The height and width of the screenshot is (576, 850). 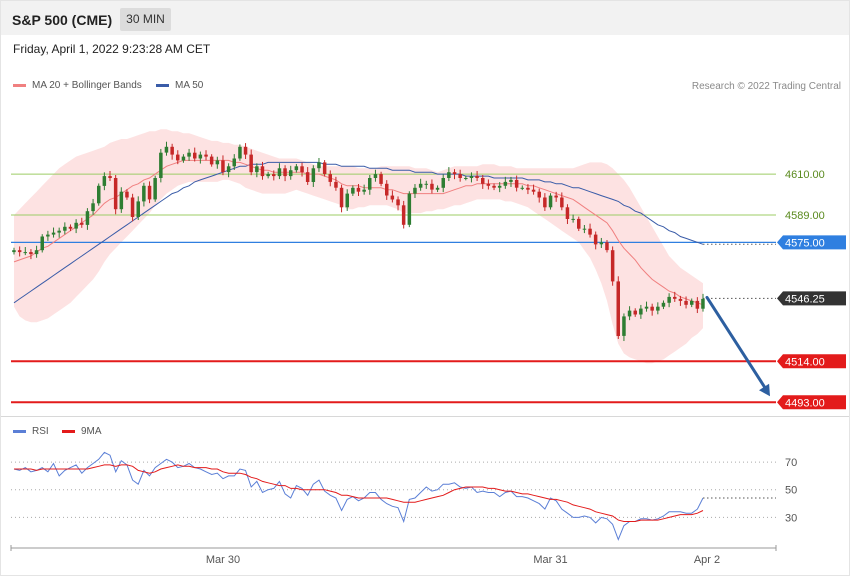 What do you see at coordinates (766, 86) in the screenshot?
I see `research-credit: Research © 2022 Trading Central` at bounding box center [766, 86].